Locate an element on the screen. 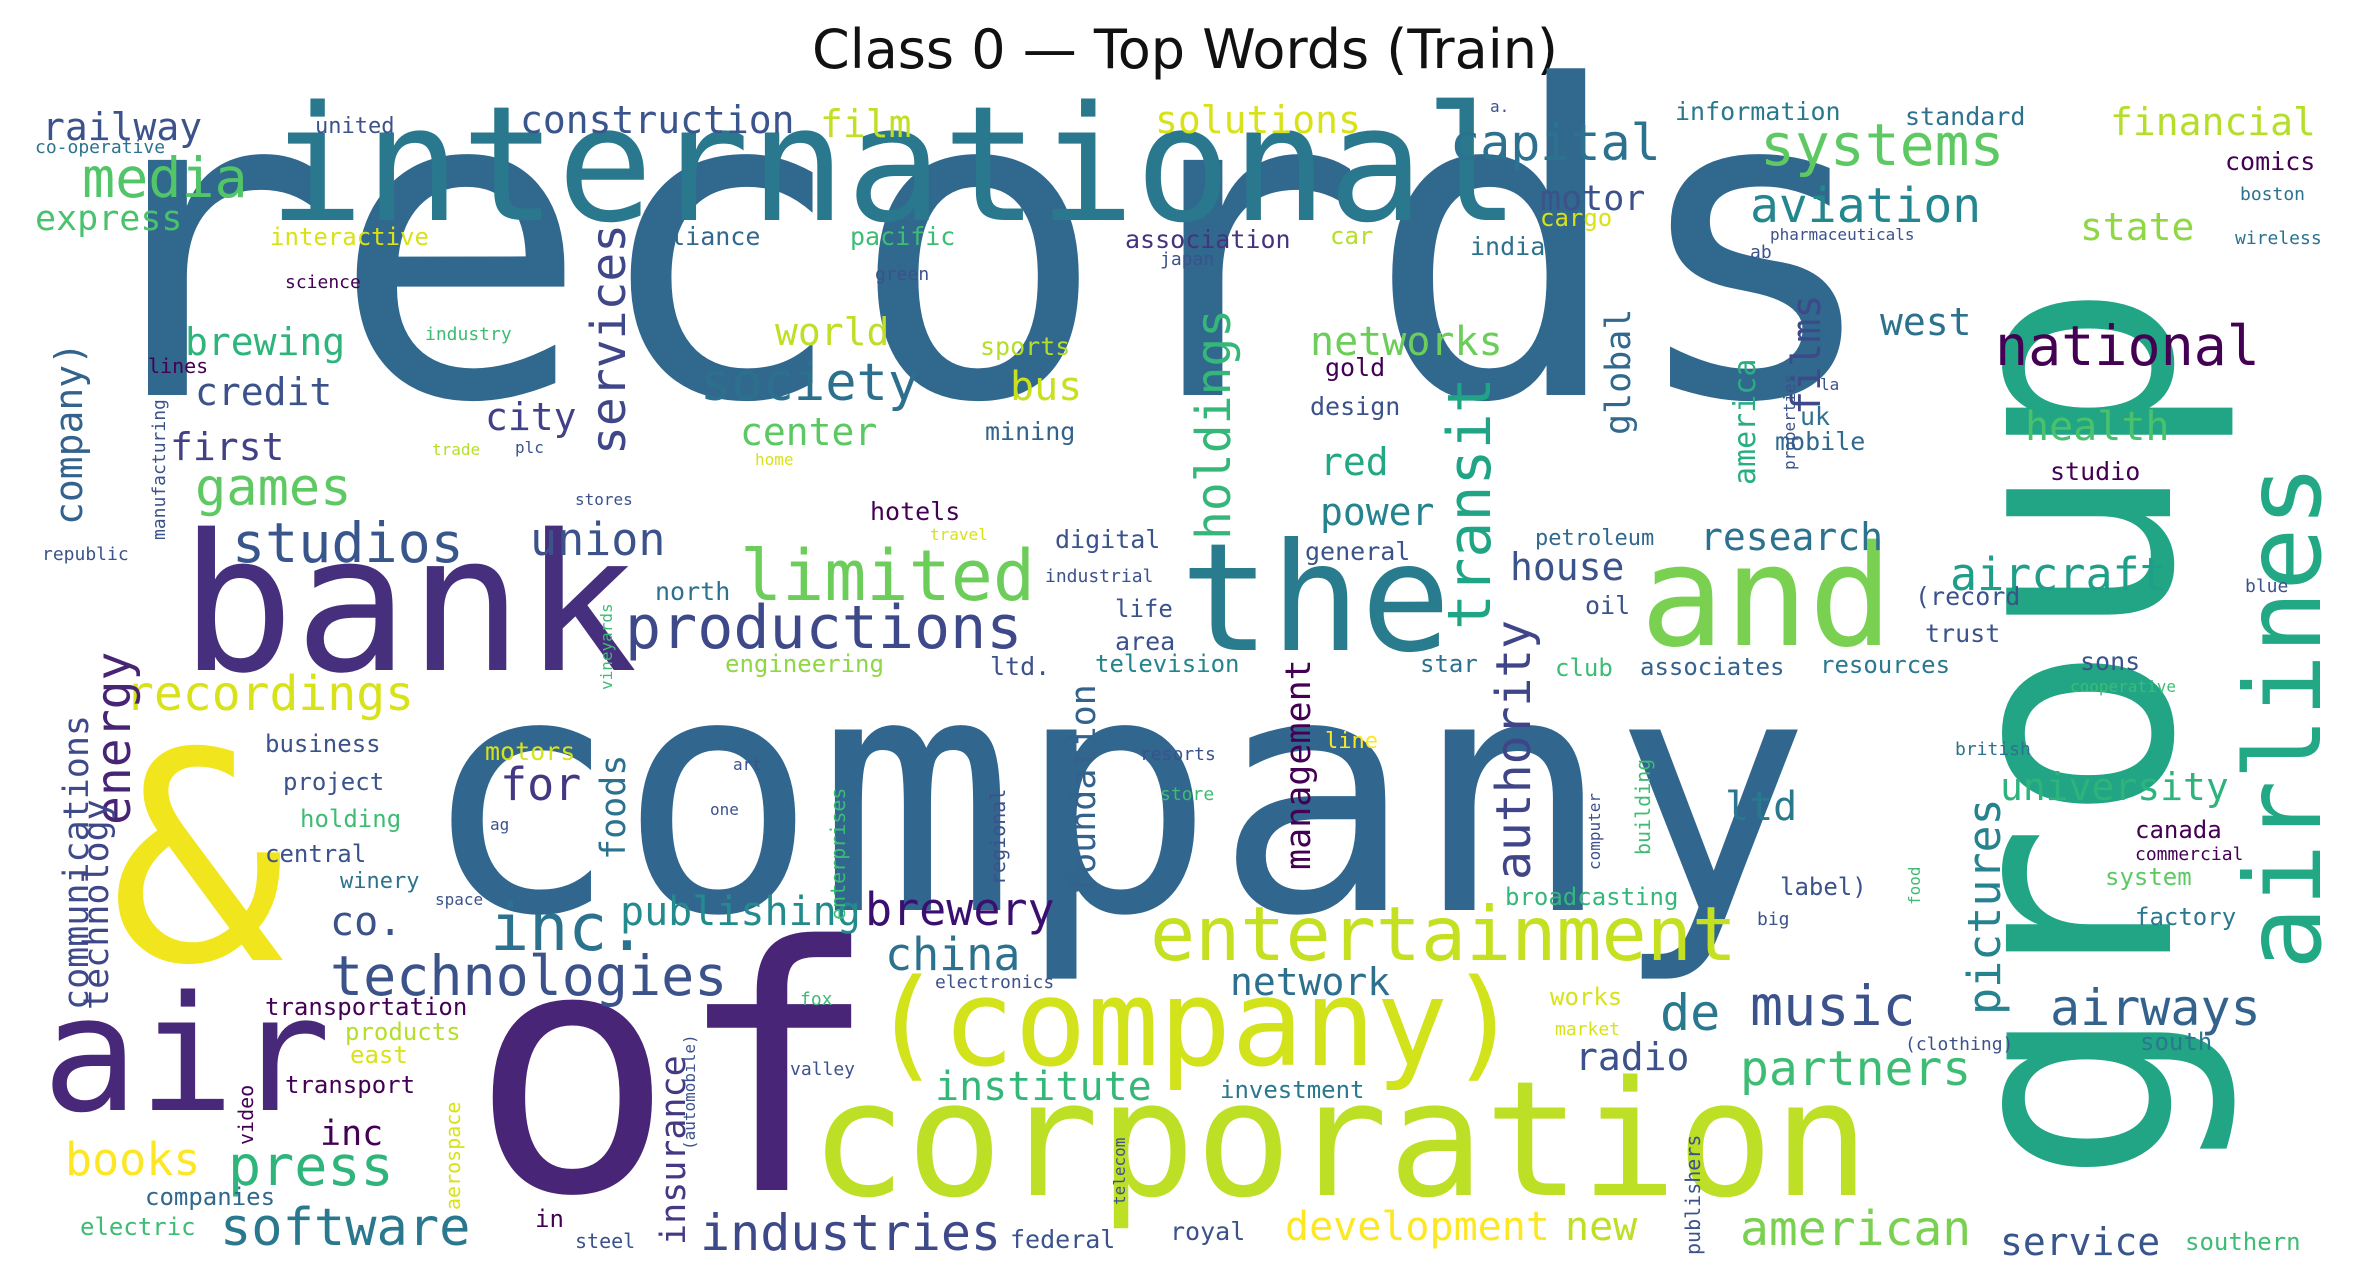  word-182: art is located at coordinates (747, 764).